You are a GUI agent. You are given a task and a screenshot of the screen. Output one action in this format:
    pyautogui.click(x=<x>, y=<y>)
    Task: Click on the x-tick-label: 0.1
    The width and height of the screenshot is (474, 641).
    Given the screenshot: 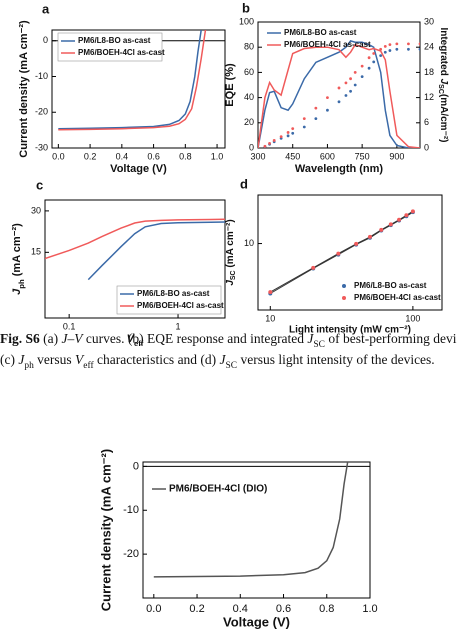 What is the action you would take?
    pyautogui.click(x=69, y=326)
    